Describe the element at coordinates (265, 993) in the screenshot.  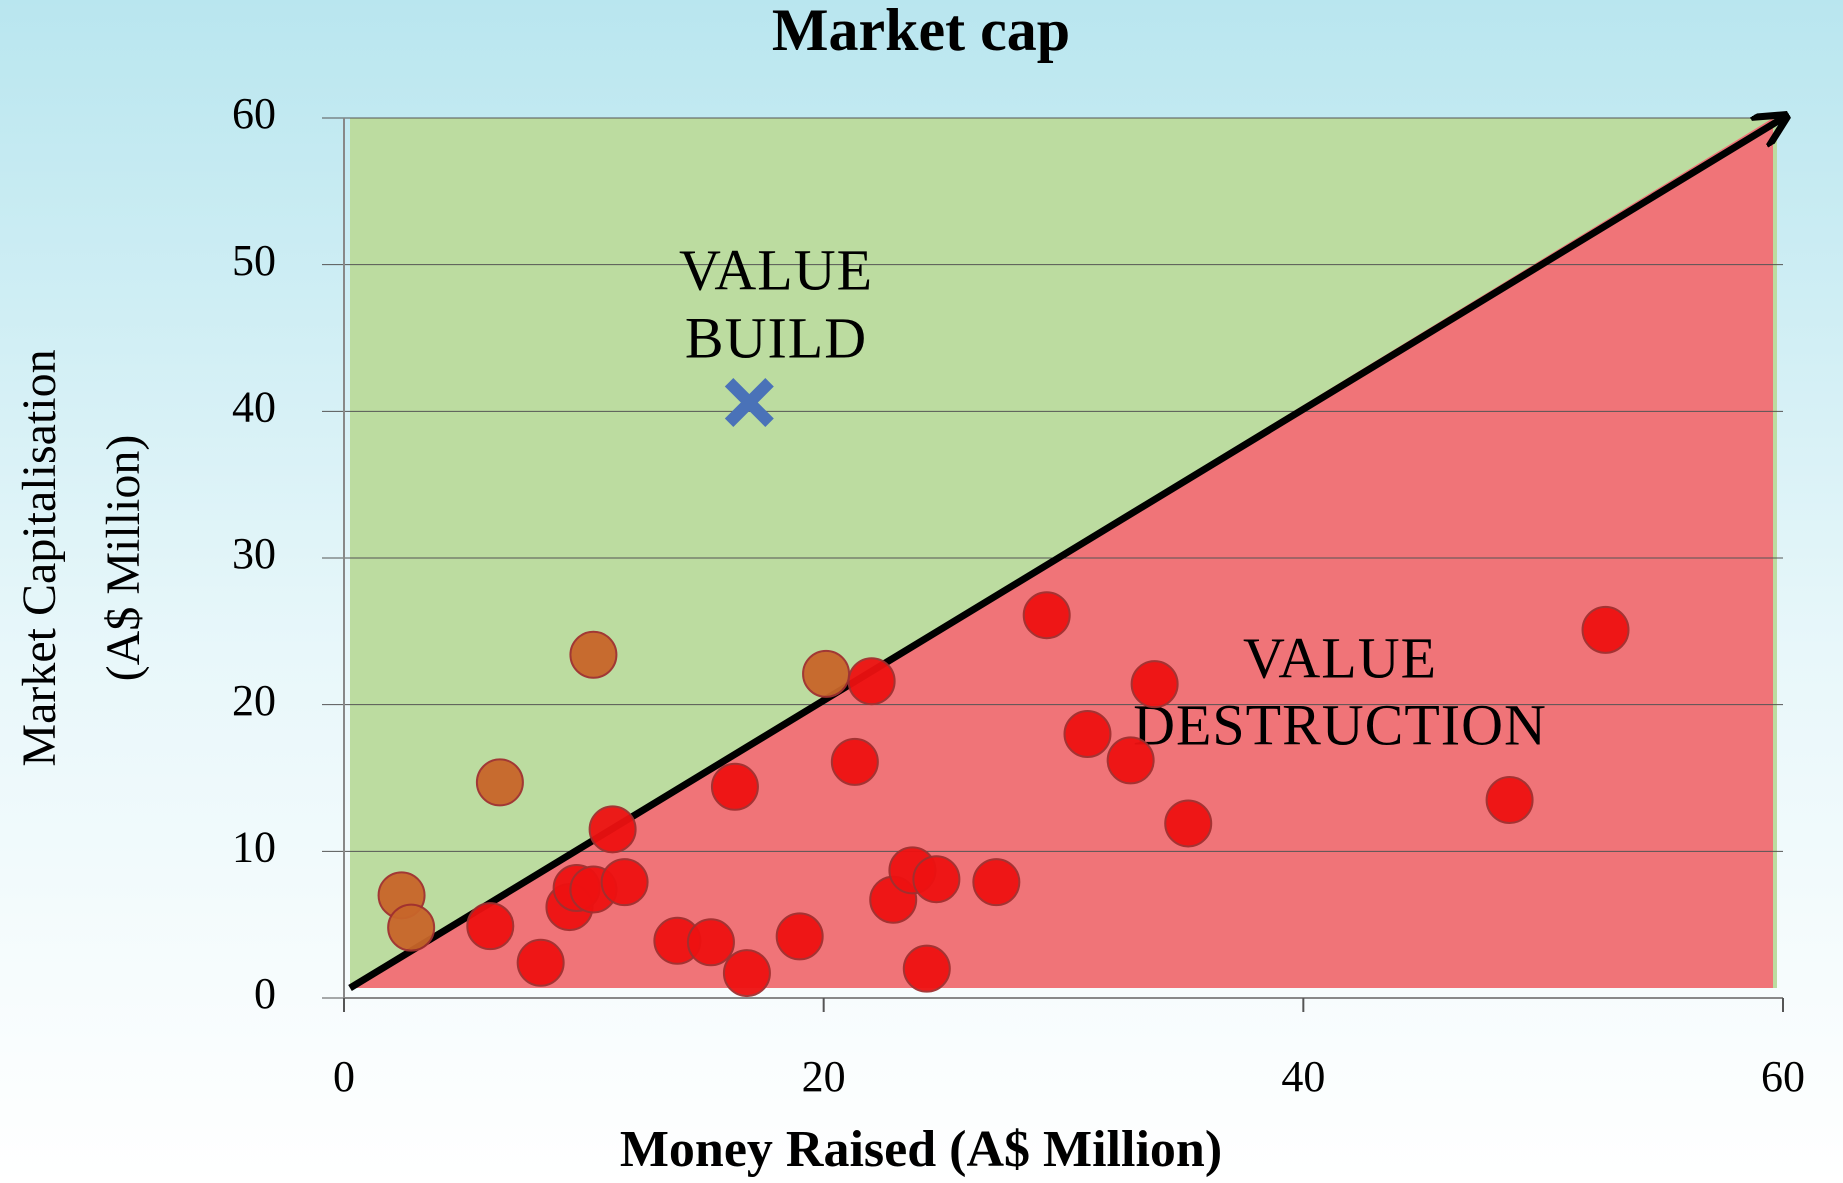
I see `y-tick-label: 0` at that location.